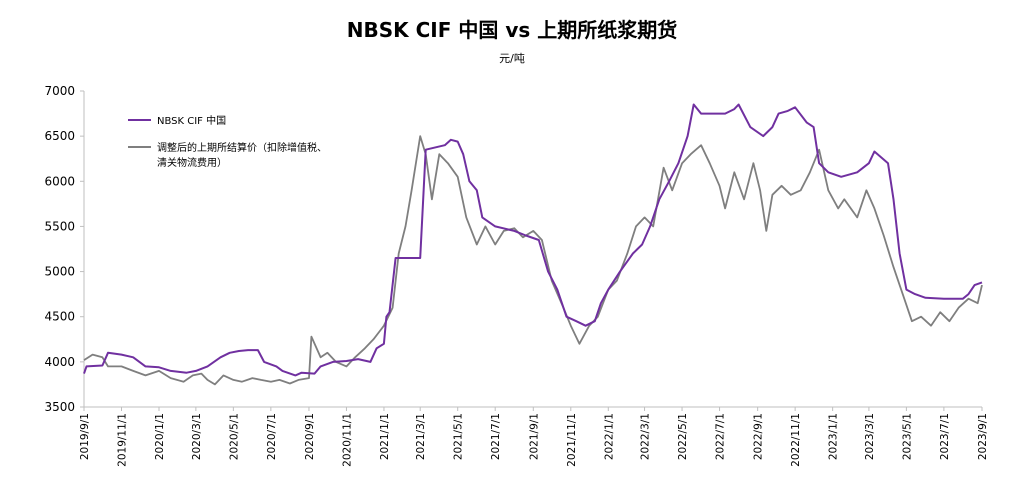  Describe the element at coordinates (59, 407) in the screenshot. I see `y-tick-label: 3500` at that location.